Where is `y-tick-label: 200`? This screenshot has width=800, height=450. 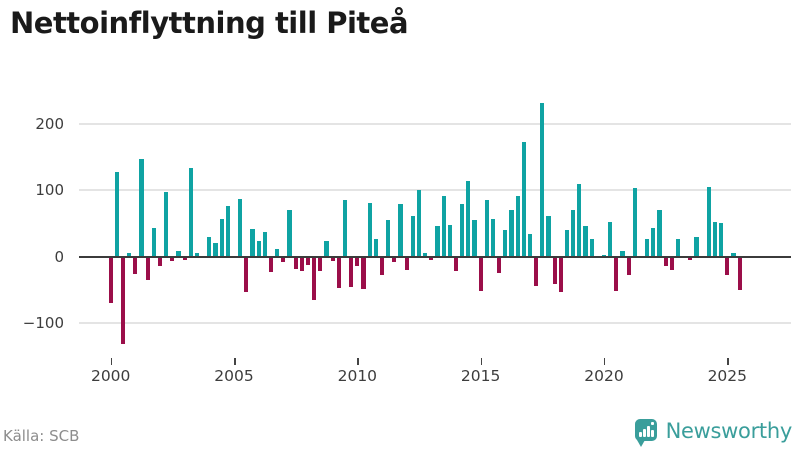
y-tick-label: 200 is located at coordinates (49, 124).